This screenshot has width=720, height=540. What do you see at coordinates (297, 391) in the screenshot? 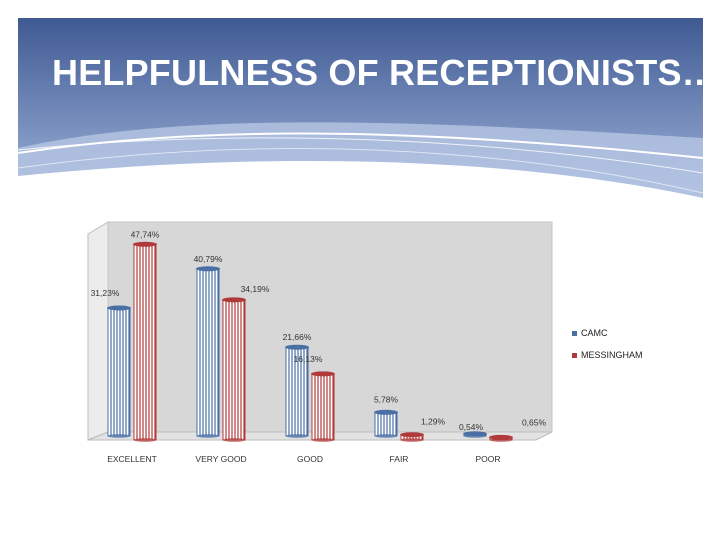
I see `bar-camc-good` at bounding box center [297, 391].